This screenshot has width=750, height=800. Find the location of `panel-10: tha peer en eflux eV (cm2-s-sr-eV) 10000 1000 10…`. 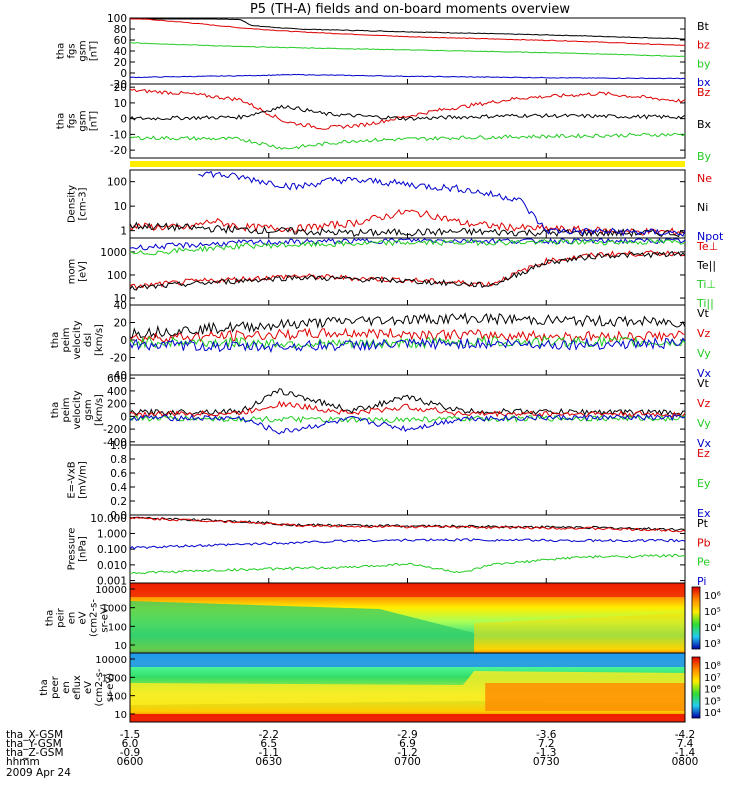

panel-10: tha peer en eflux eV (cm2-s-sr-eV) 10000 1000 10… is located at coordinates (380, 687).